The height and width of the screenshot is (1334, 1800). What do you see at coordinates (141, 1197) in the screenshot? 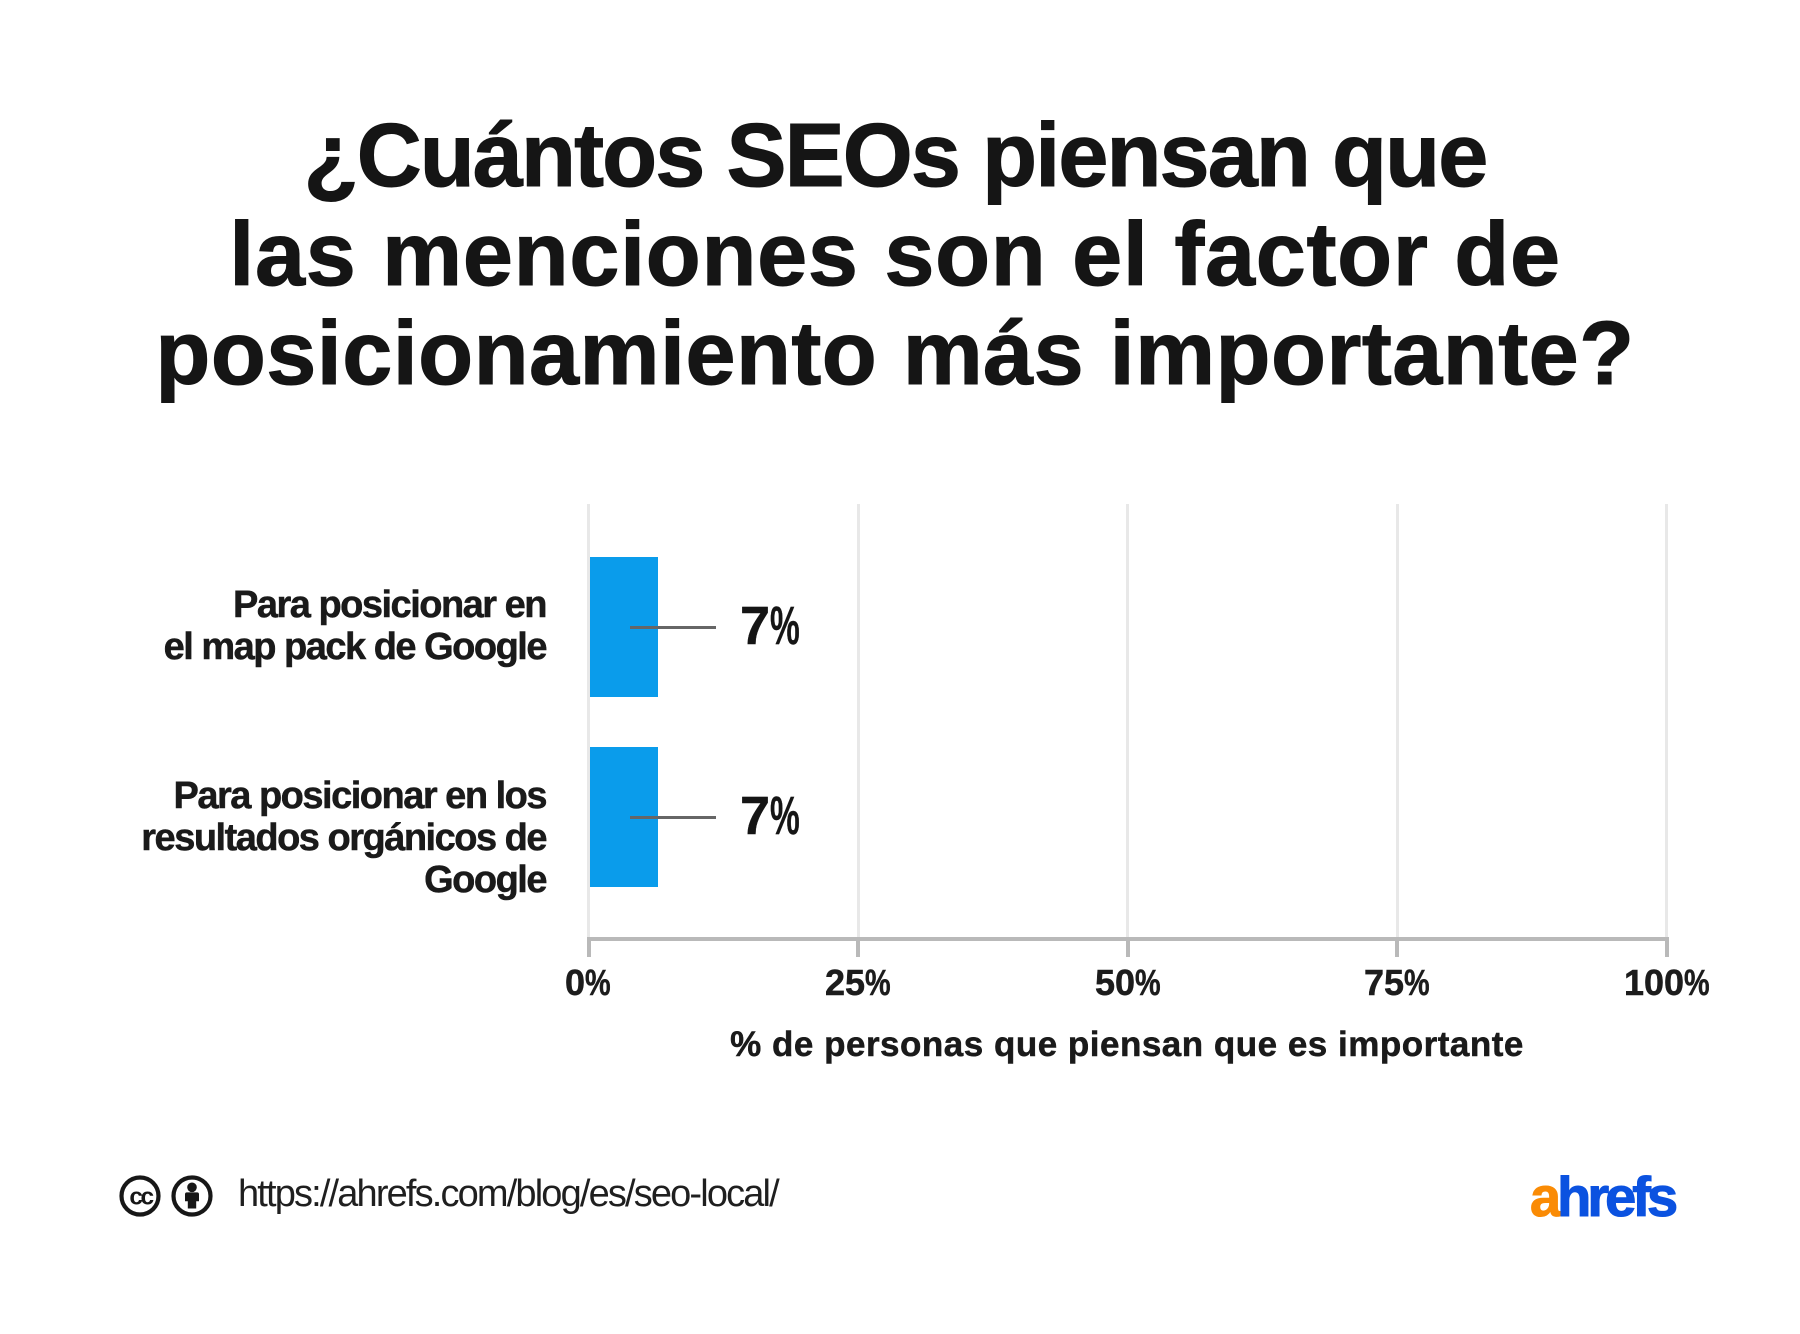
I see `svg-text: cc` at bounding box center [141, 1197].